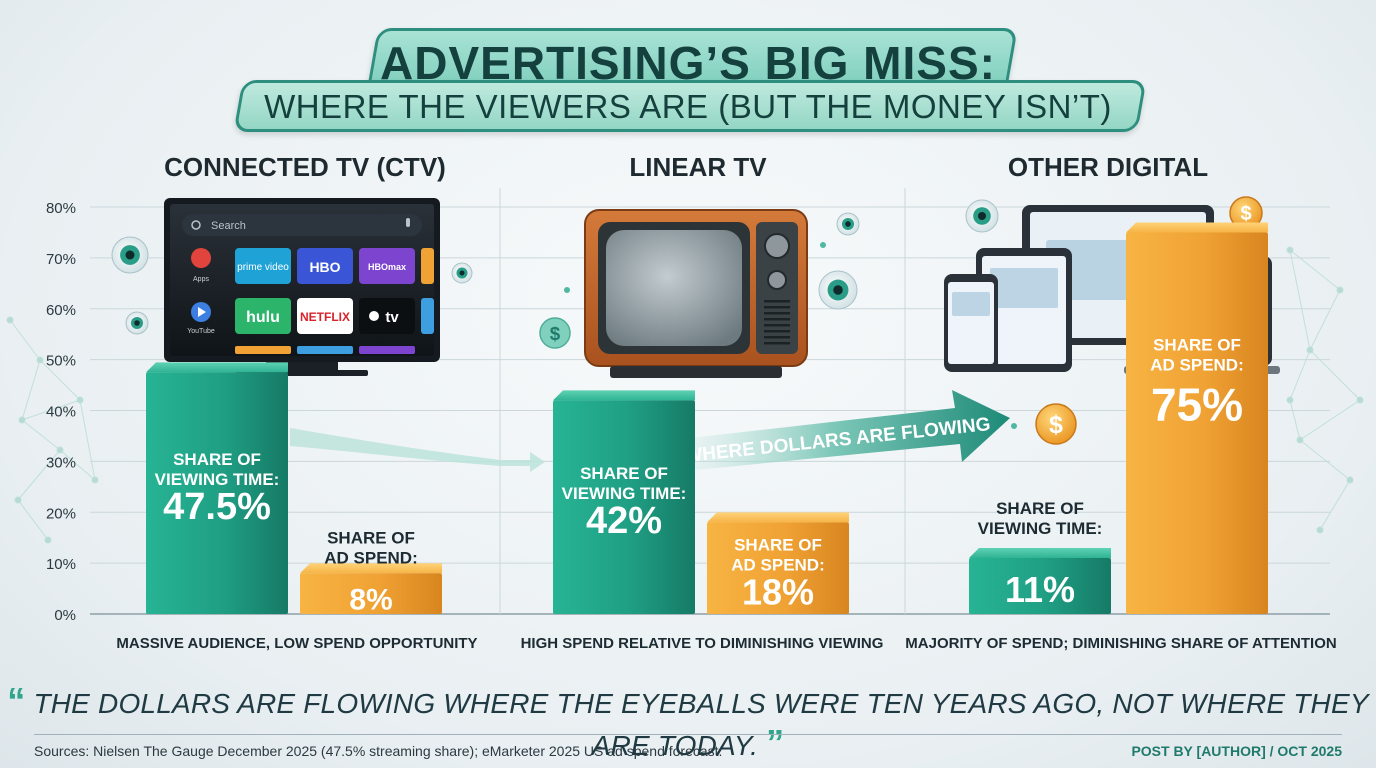 This screenshot has height=768, width=1376. I want to click on coin-body, so click(555, 333).